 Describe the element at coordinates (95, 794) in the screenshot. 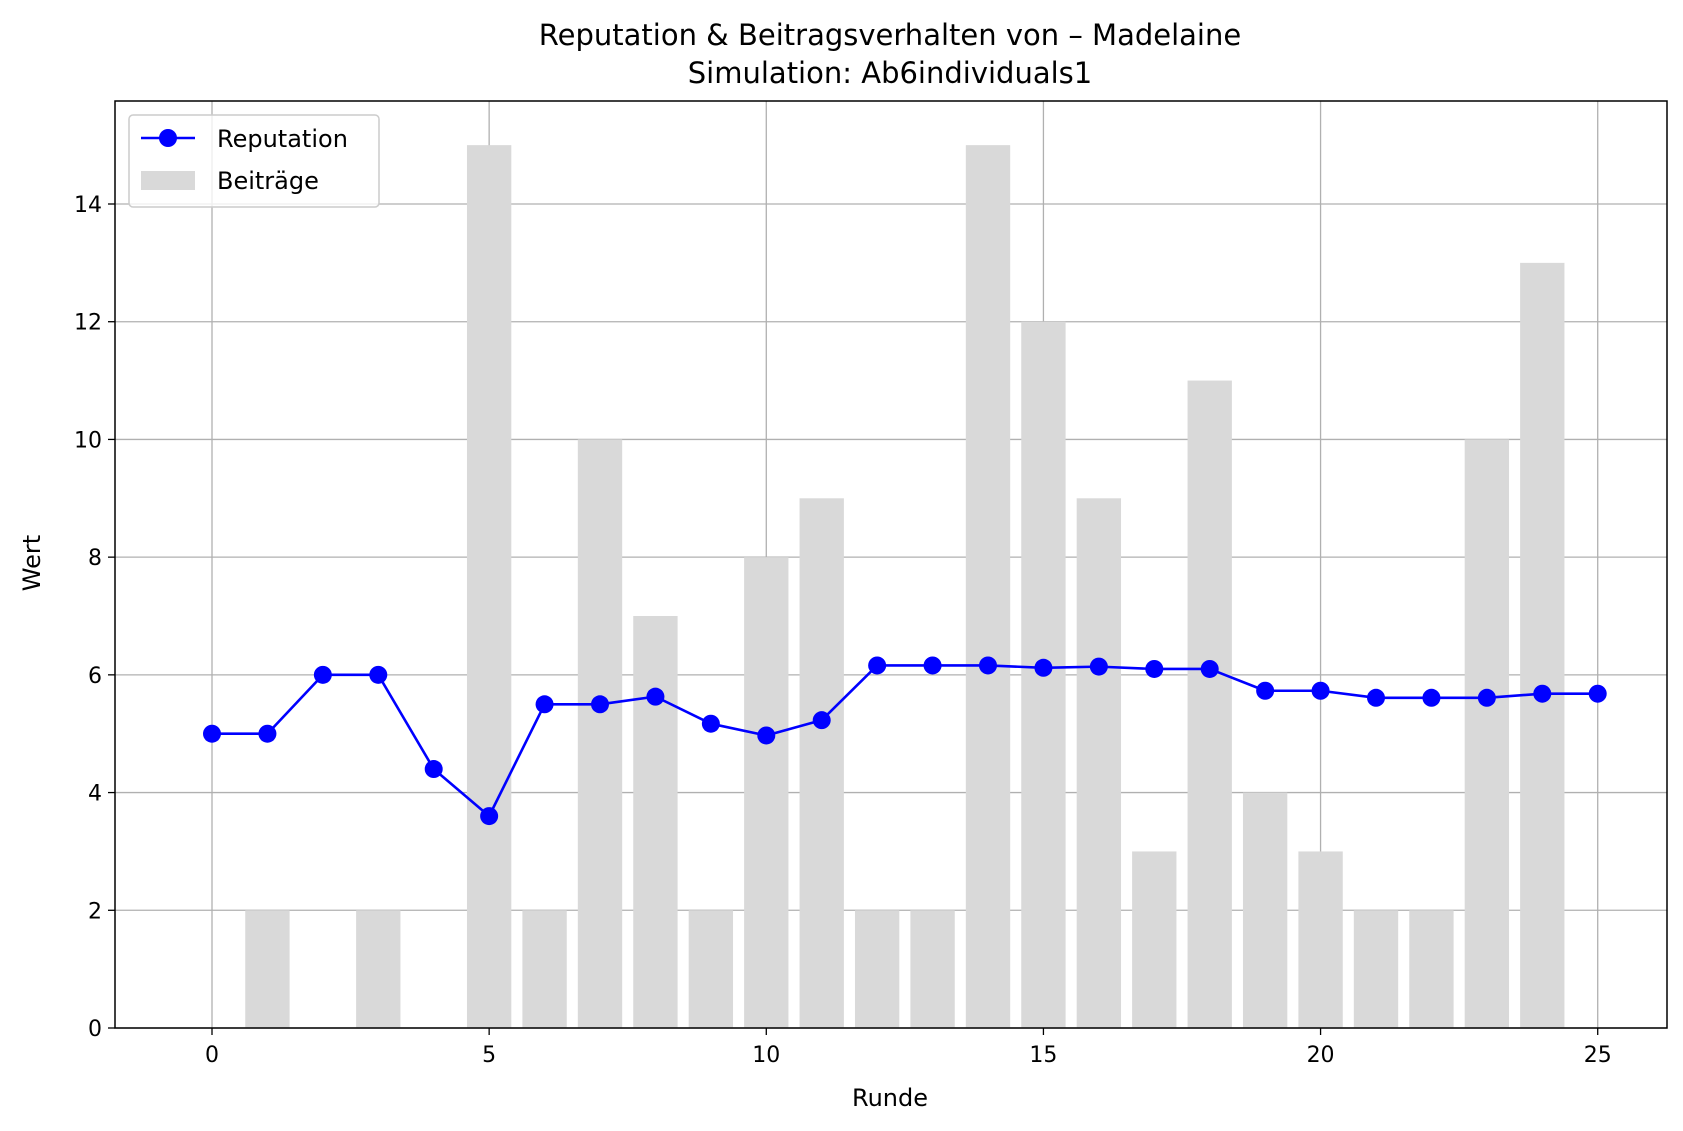

I see `y-tick-label: 4` at that location.